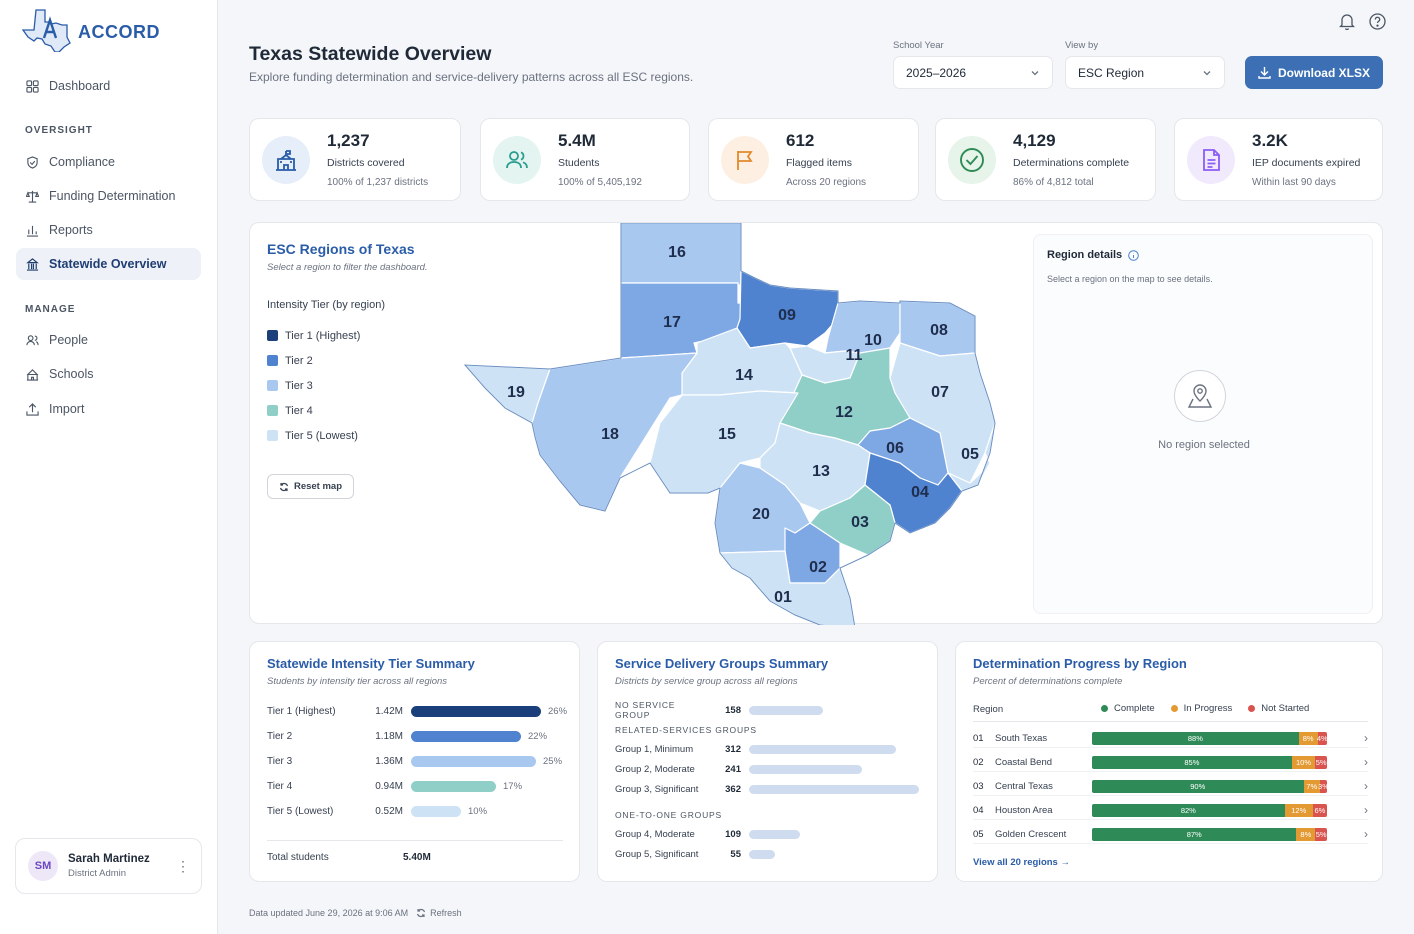  I want to click on refresh-button: Refresh, so click(439, 913).